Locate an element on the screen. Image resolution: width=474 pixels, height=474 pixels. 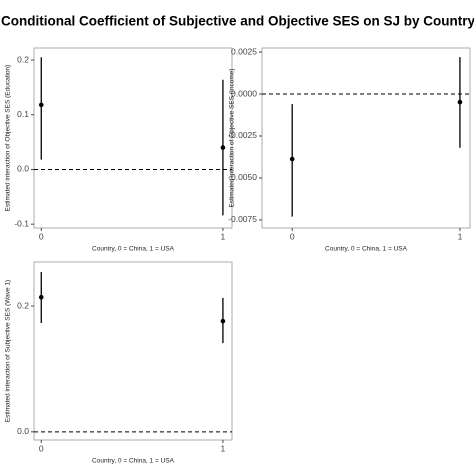
y-tick-label: -0.0050 is located at coordinates (242, 177).